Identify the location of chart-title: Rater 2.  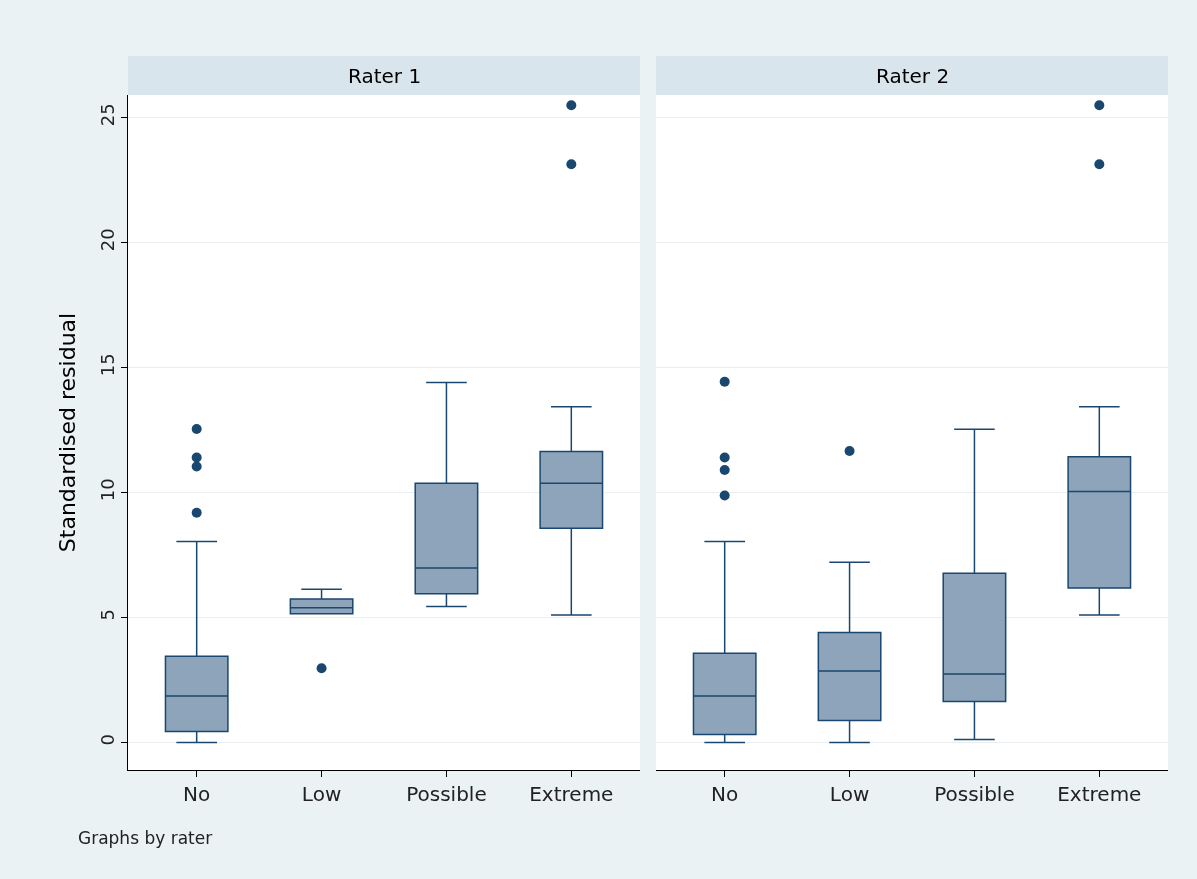
(913, 76).